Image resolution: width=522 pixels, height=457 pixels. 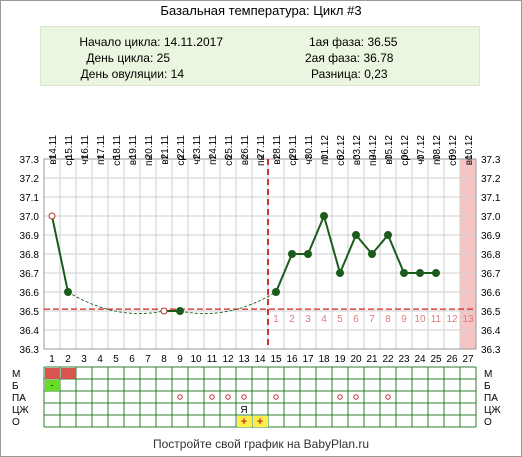 I want to click on day-number: 7, so click(x=148, y=359).